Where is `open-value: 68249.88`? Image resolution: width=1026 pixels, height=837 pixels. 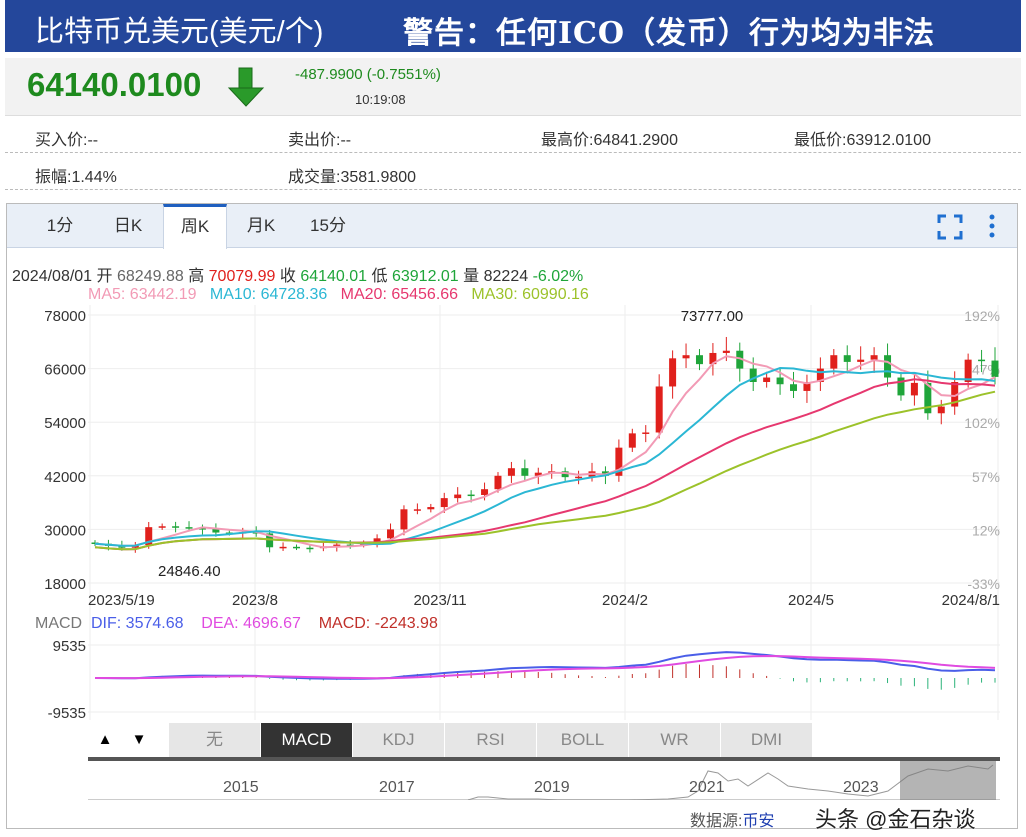 open-value: 68249.88 is located at coordinates (150, 276).